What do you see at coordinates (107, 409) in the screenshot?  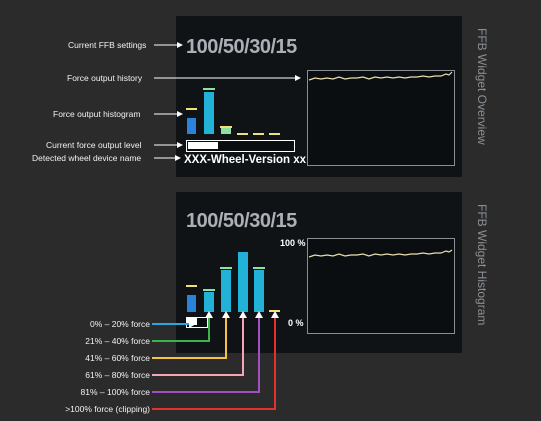 I see `legend-clipping: >100% force (clipping)` at bounding box center [107, 409].